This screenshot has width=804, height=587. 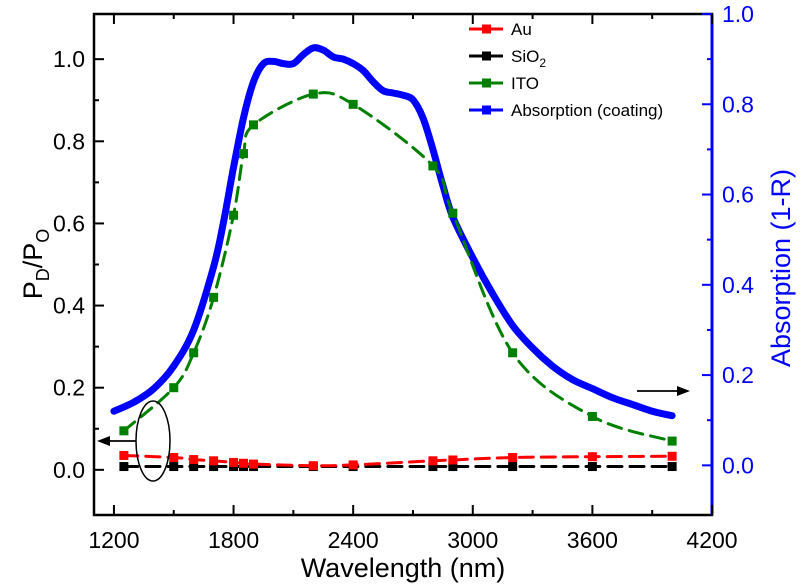 I want to click on legend: Au SiO2 ITO Absorption (coating), so click(x=566, y=70).